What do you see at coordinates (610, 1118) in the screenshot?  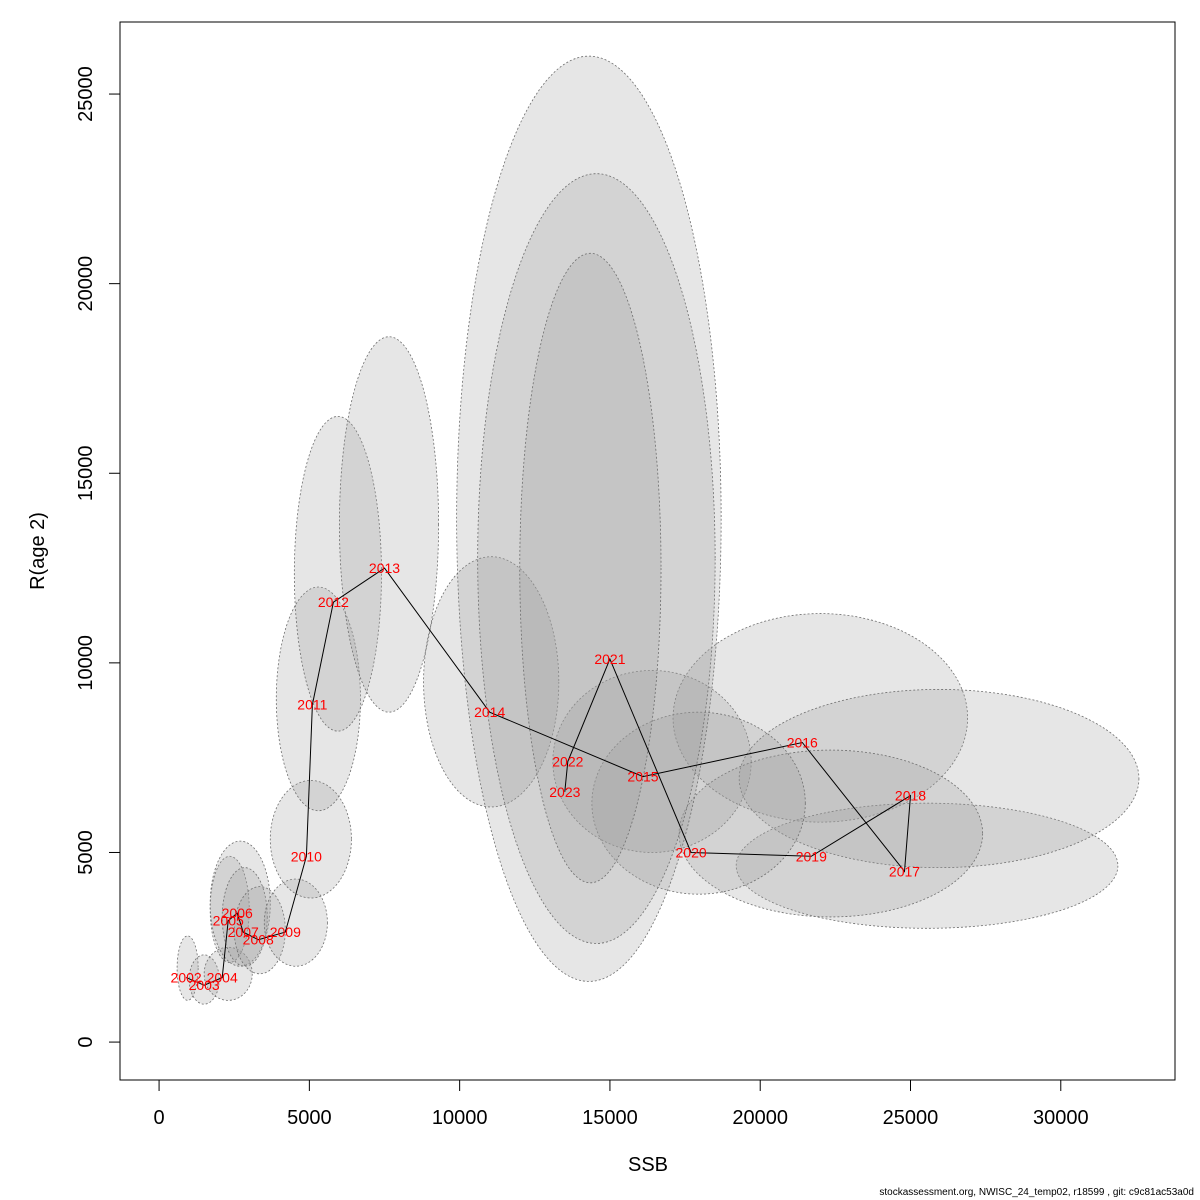 I see `x-tick-label: 15000` at bounding box center [610, 1118].